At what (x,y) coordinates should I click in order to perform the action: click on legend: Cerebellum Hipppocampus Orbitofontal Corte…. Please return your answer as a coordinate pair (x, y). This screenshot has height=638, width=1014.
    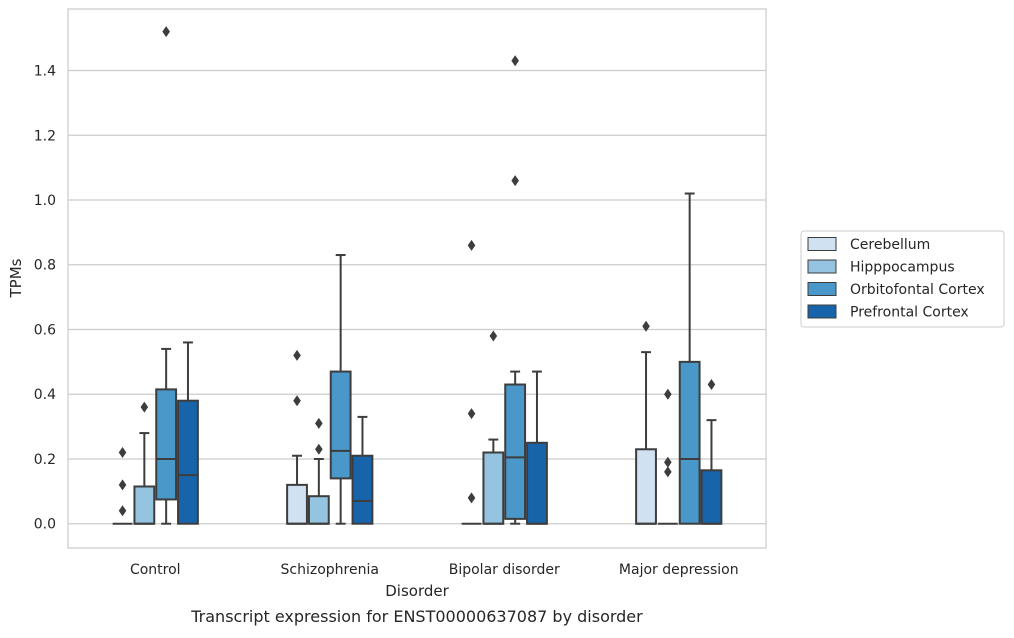
    Looking at the image, I should click on (902, 279).